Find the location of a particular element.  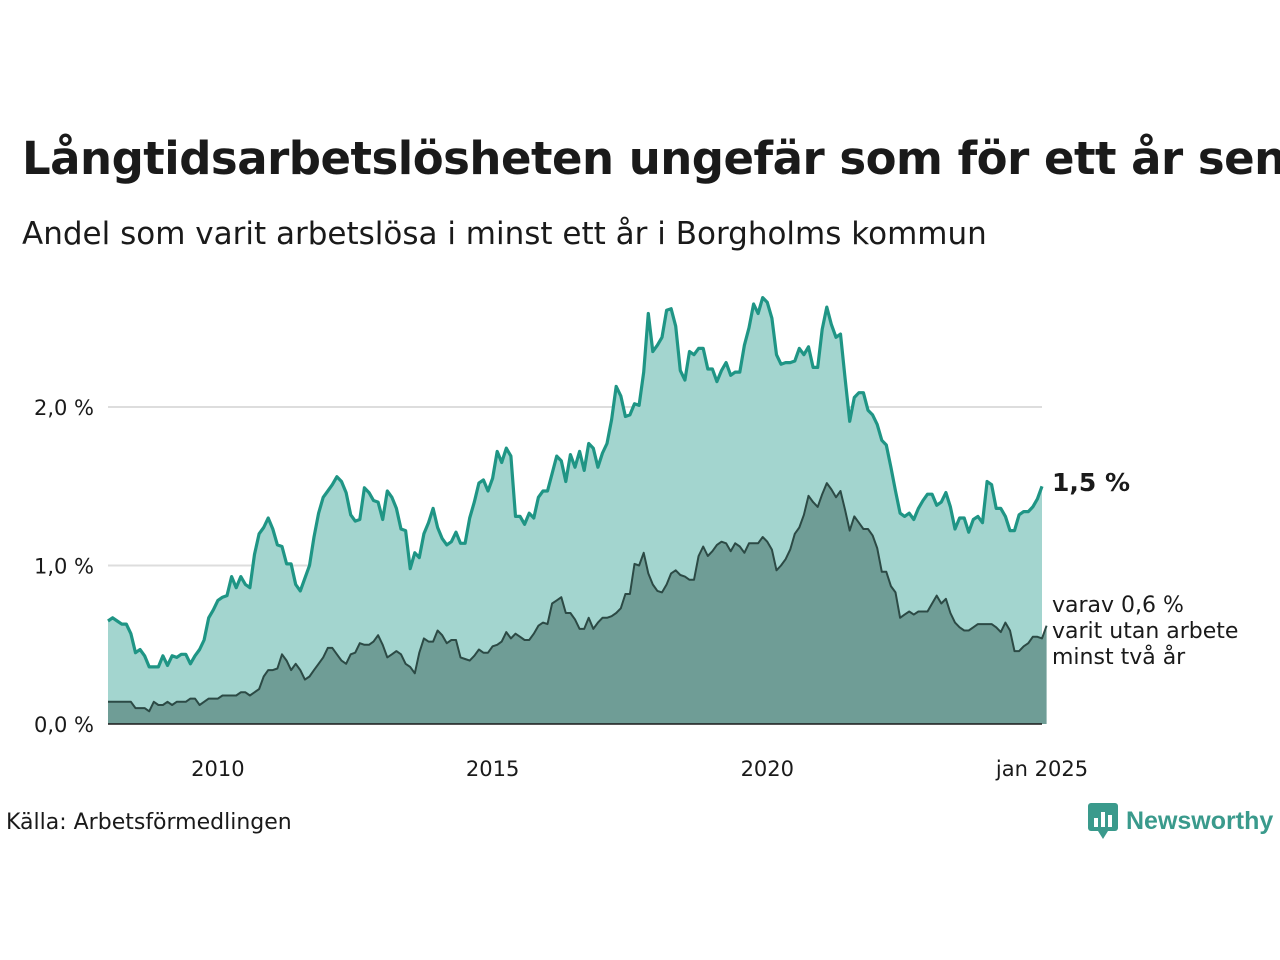

y-axis: 0,0 % 1,0 % 2,0 % is located at coordinates (64, 566).